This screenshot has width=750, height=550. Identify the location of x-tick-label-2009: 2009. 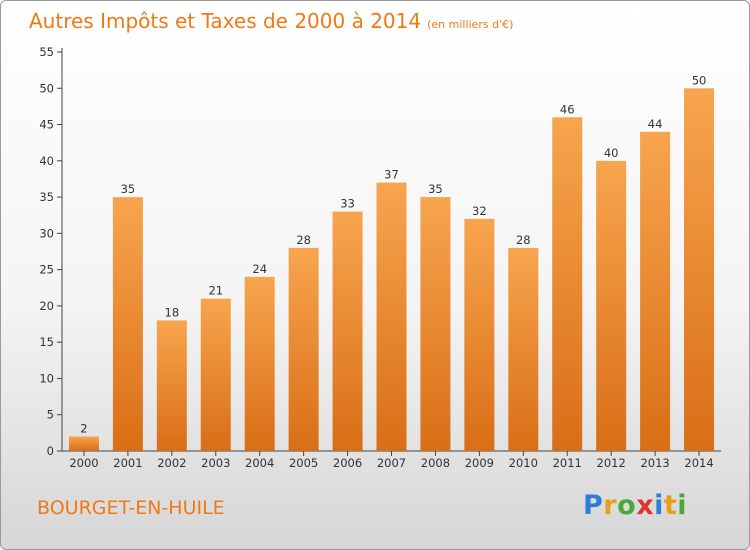
(479, 463).